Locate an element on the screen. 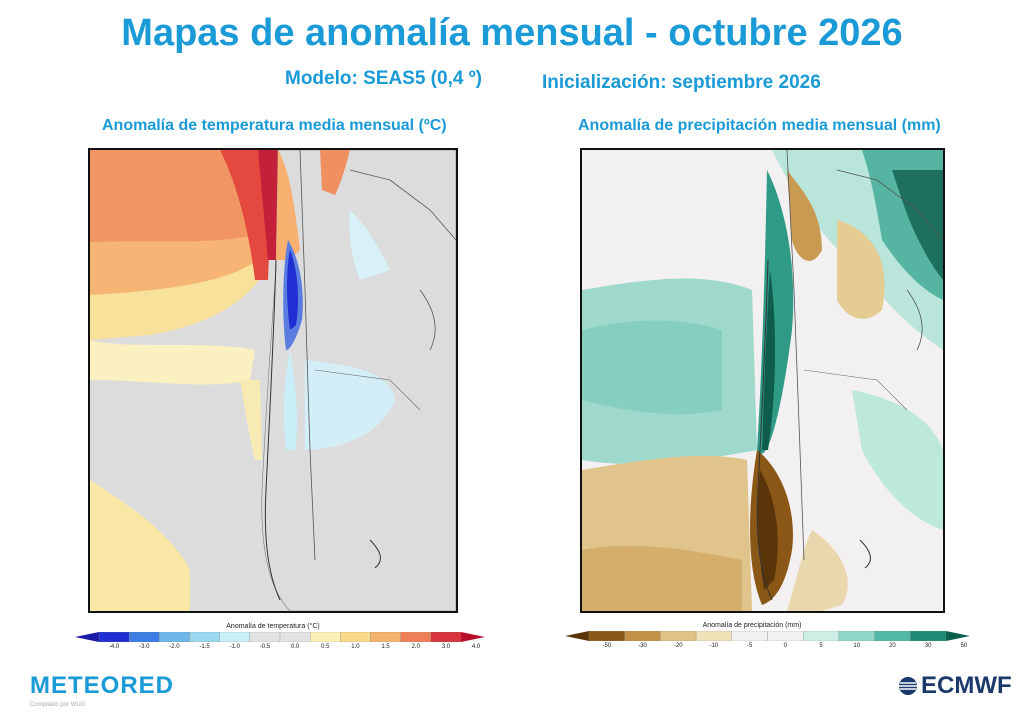 The height and width of the screenshot is (720, 1024). temp-colorbar-tick: -2.0 is located at coordinates (174, 647).